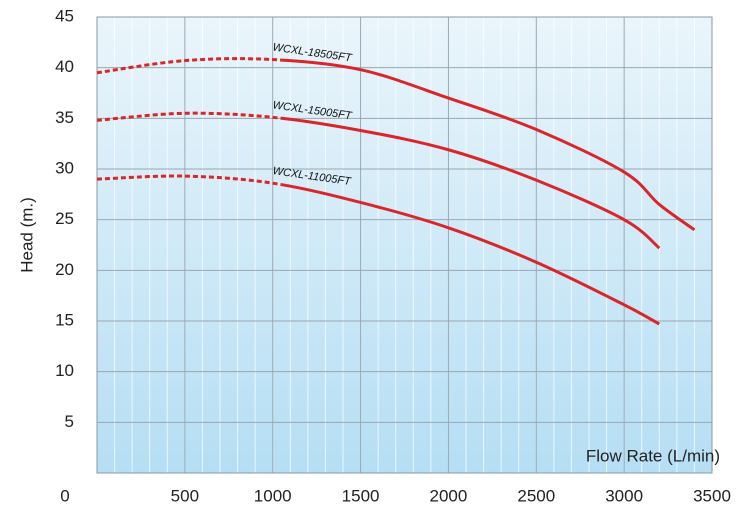  Describe the element at coordinates (26, 235) in the screenshot. I see `y-axis-label: Head (m.)` at that location.